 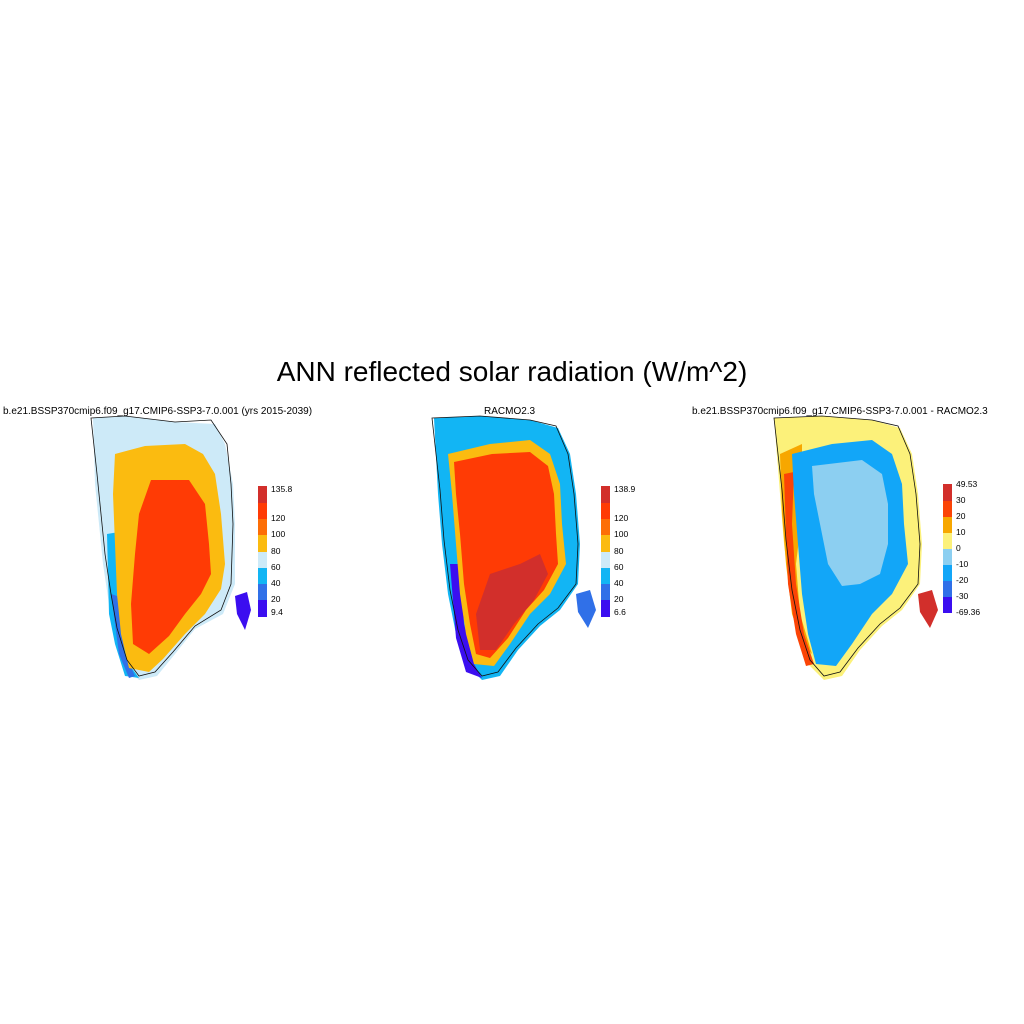 What do you see at coordinates (123, 636) in the screenshot?
I see `map-coast-darkblue` at bounding box center [123, 636].